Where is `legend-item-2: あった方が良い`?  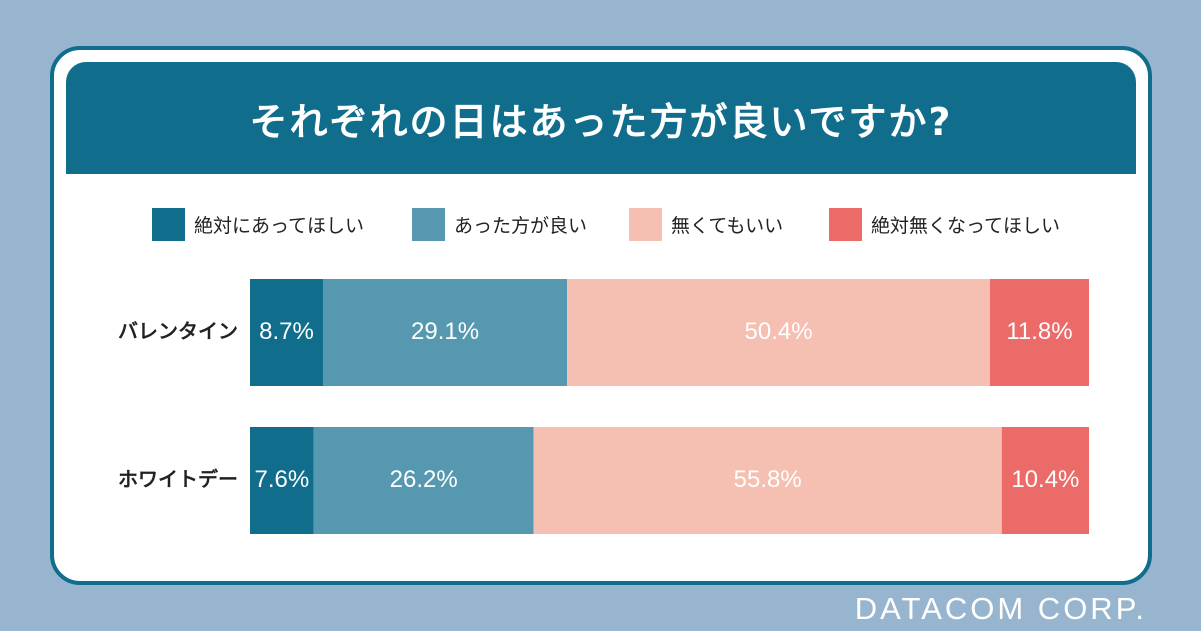
legend-item-2: あった方が良い is located at coordinates (499, 224).